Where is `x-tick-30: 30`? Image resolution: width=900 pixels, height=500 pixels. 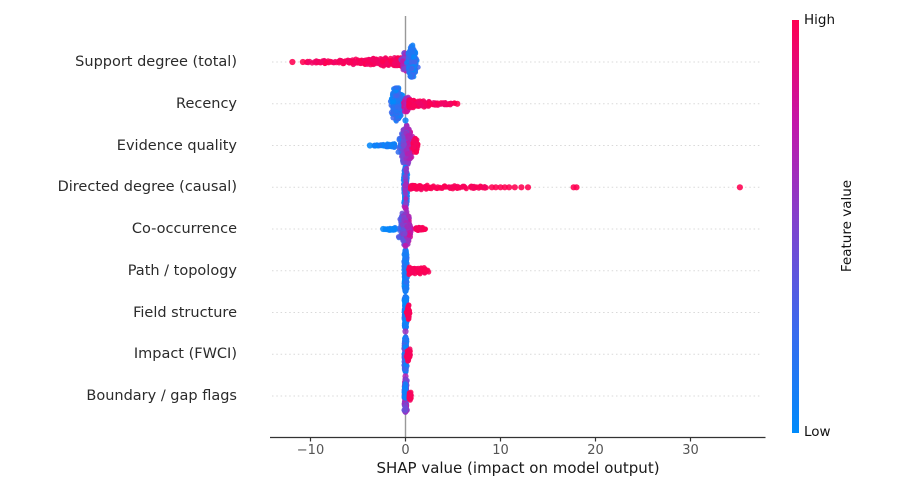
x-tick-30: 30 is located at coordinates (690, 450).